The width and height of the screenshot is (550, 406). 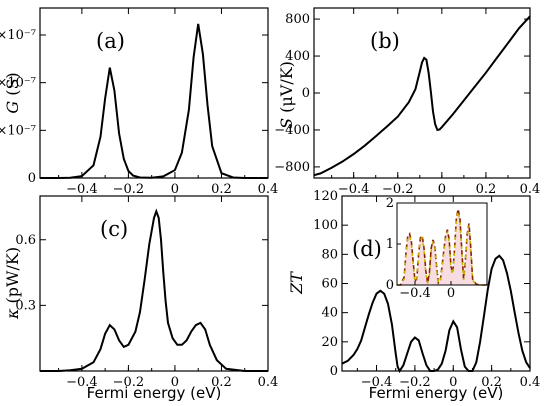 I want to click on panel-d-xlabel: Fermi energy (eV), so click(x=436, y=393).